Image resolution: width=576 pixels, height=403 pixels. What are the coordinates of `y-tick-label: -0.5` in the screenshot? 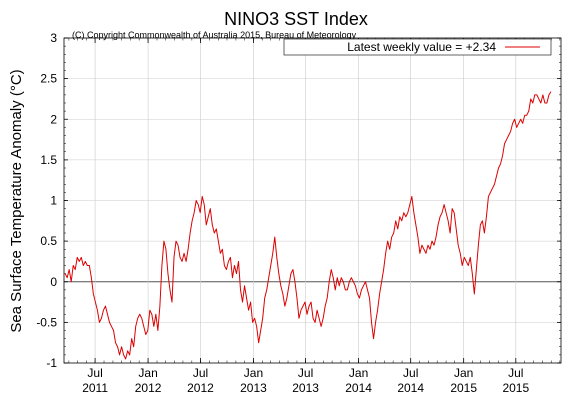 It's located at (46, 322).